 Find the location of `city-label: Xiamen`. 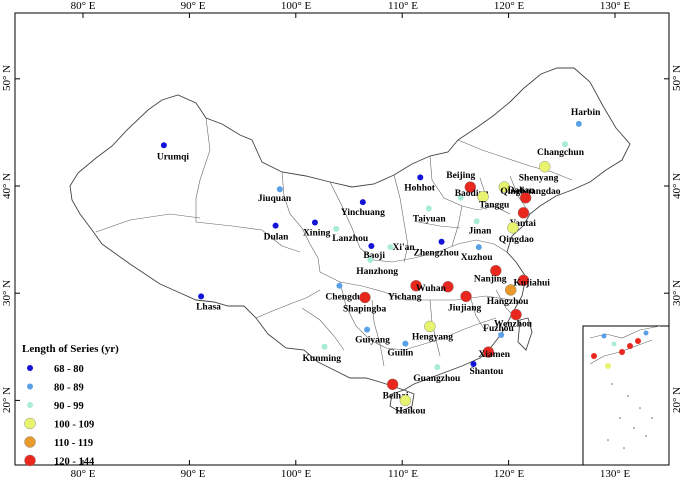

city-label: Xiamen is located at coordinates (494, 355).